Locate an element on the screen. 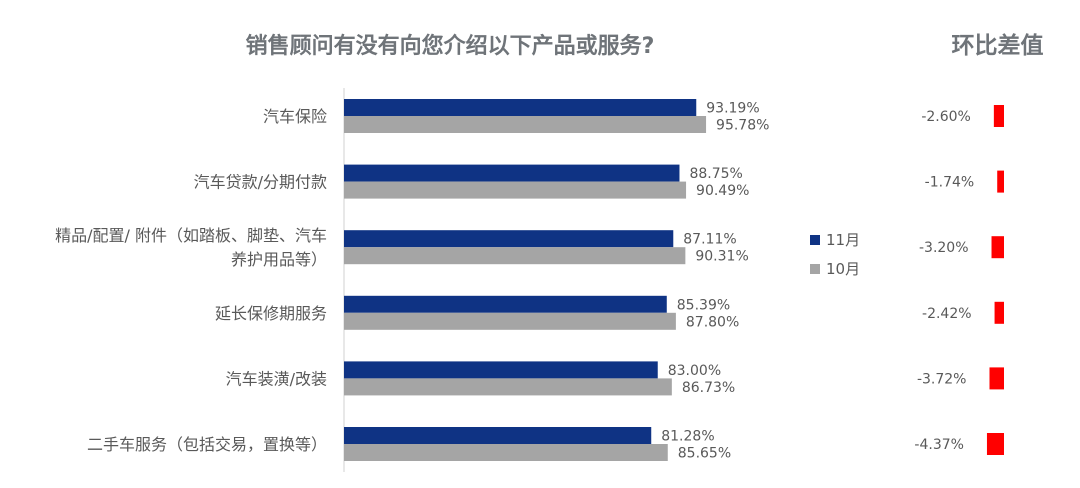 The height and width of the screenshot is (488, 1080). data-label: 90.49% is located at coordinates (722, 191).